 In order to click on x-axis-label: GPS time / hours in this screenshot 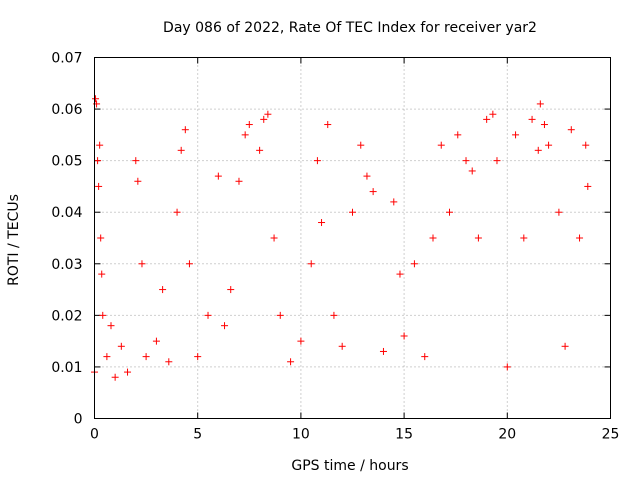, I will do `click(349, 466)`.